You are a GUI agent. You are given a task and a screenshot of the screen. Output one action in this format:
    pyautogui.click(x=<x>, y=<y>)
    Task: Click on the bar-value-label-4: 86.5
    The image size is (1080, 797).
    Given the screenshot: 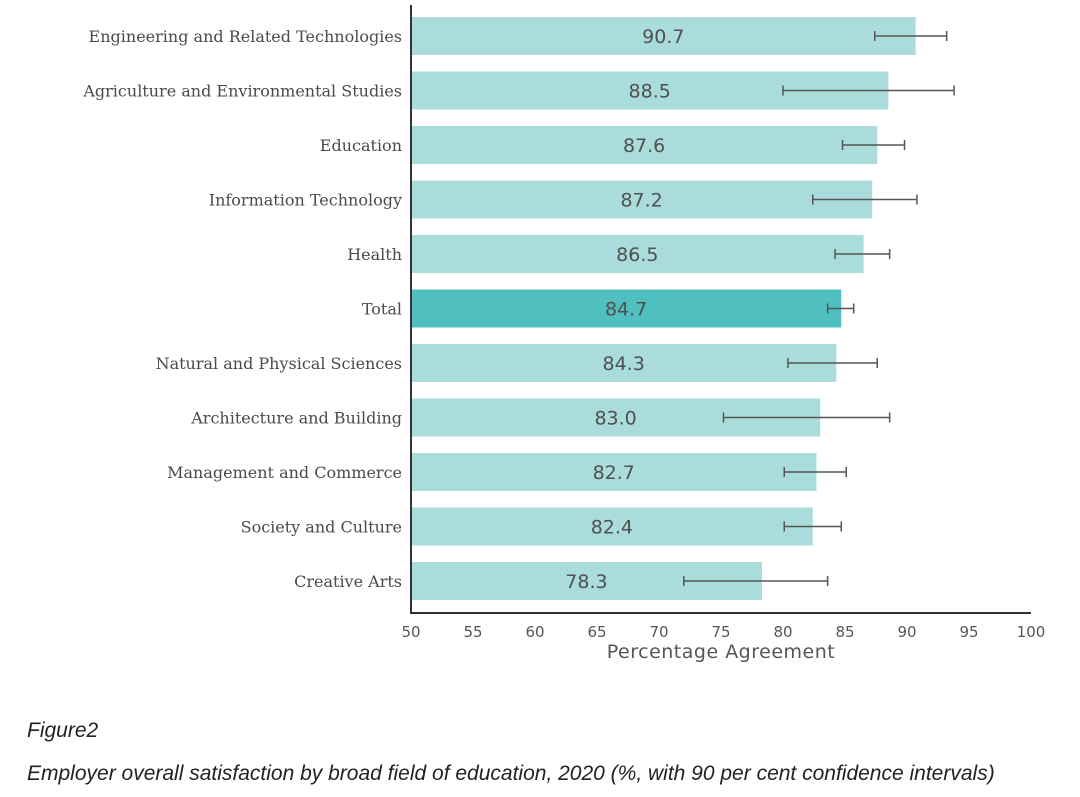 What is the action you would take?
    pyautogui.click(x=637, y=255)
    